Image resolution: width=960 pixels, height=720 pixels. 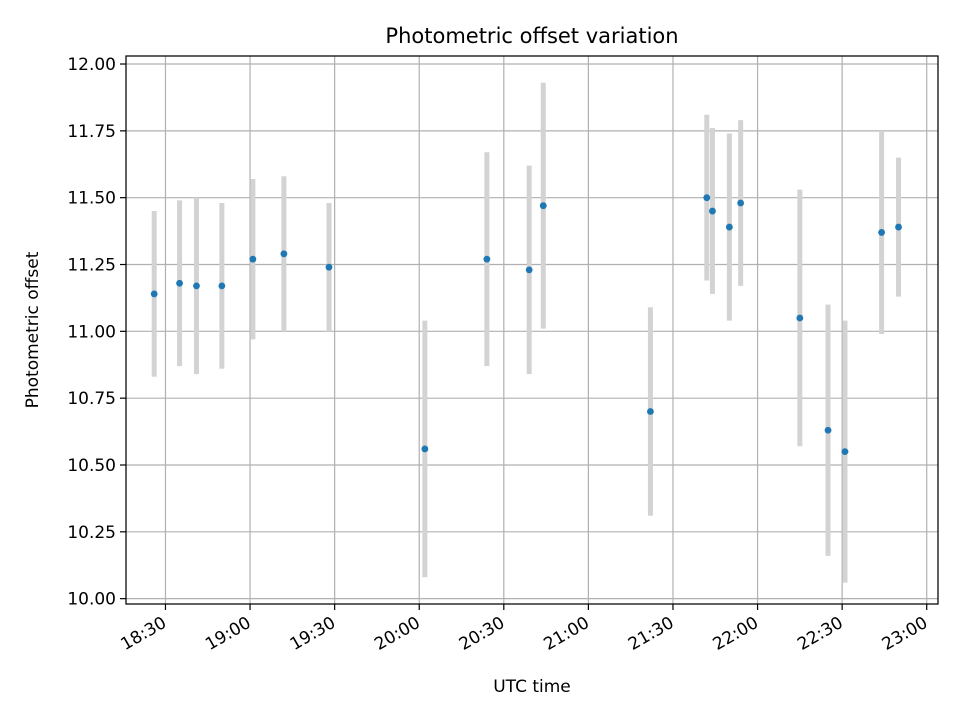 I want to click on y-tick-label: 11.25, so click(x=91, y=266).